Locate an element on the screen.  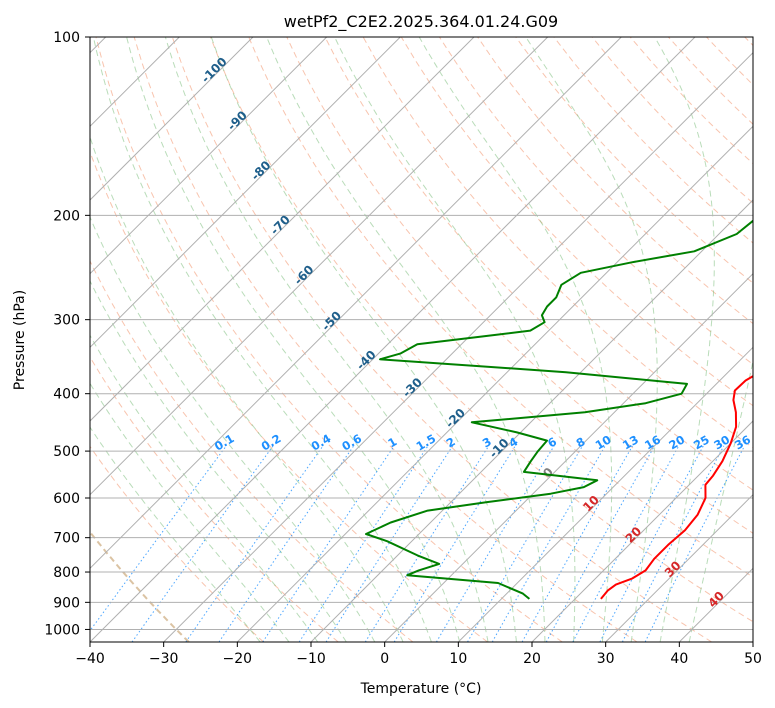
y-tick-label: 800 is located at coordinates (66, 573).